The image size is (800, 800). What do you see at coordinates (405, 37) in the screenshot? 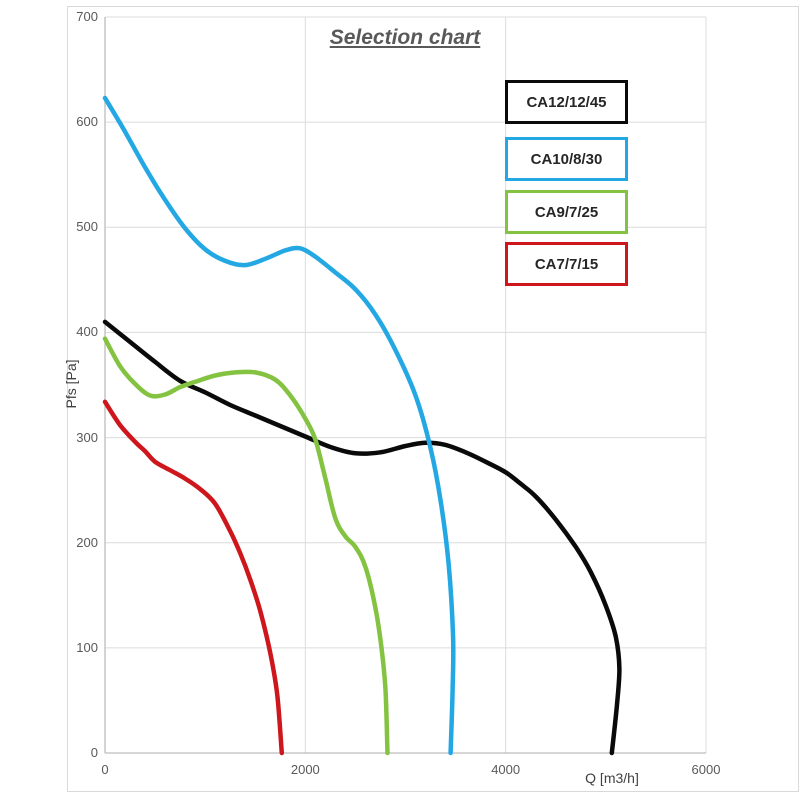
I see `chart-title: Selection chart` at bounding box center [405, 37].